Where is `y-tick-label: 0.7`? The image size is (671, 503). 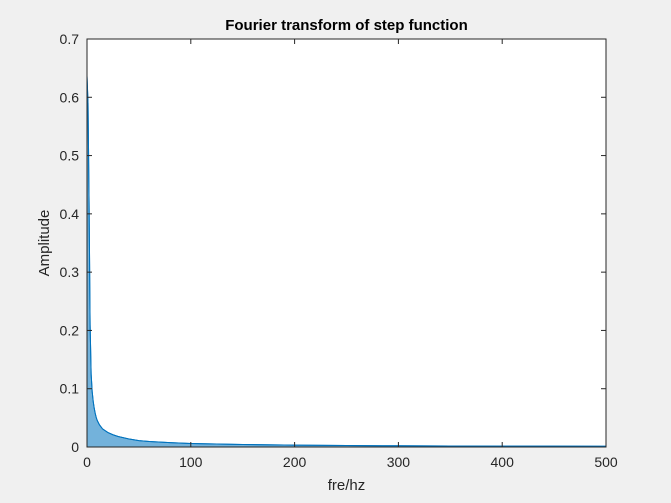 y-tick-label: 0.7 is located at coordinates (70, 39).